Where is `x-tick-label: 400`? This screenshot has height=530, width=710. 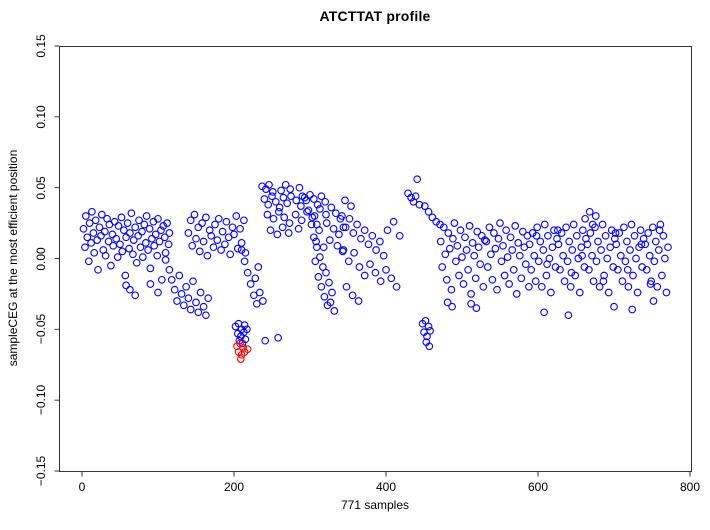 x-tick-label: 400 is located at coordinates (386, 487).